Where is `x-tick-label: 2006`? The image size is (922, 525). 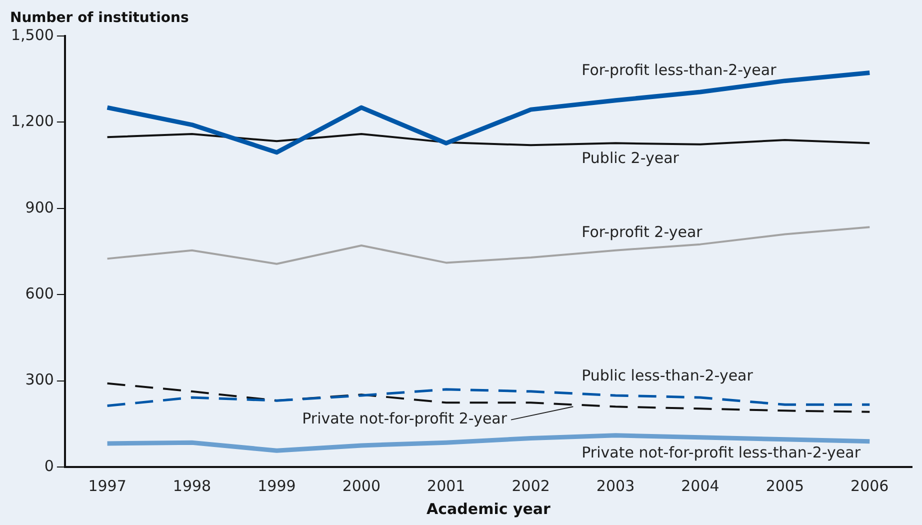 x-tick-label: 2006 is located at coordinates (869, 485).